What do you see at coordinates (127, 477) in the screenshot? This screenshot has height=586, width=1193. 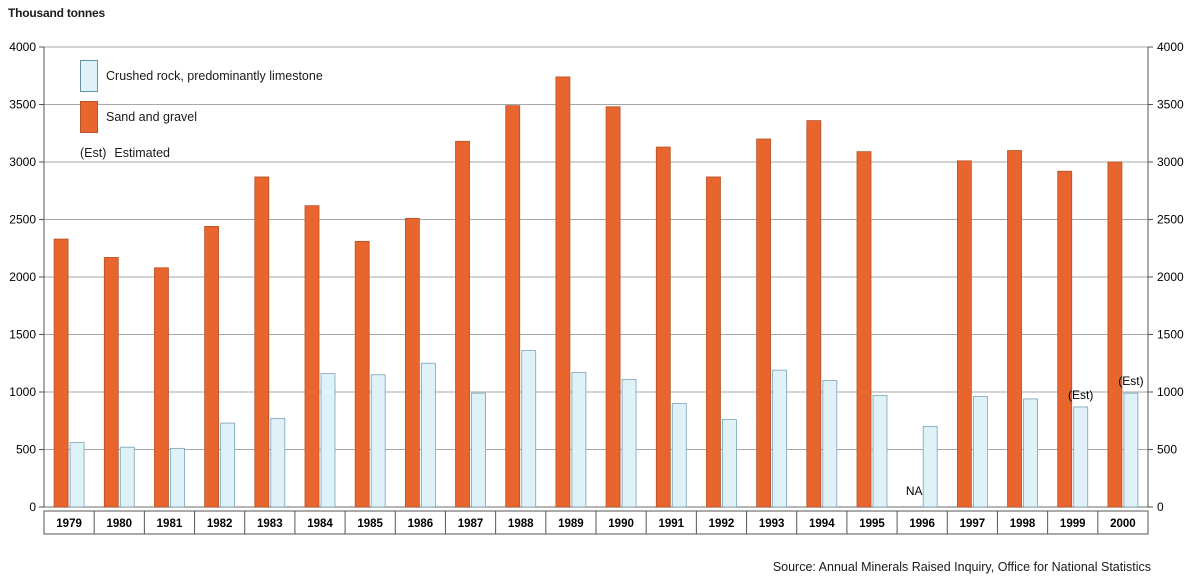 I see `bar-crushed-rock-1980` at bounding box center [127, 477].